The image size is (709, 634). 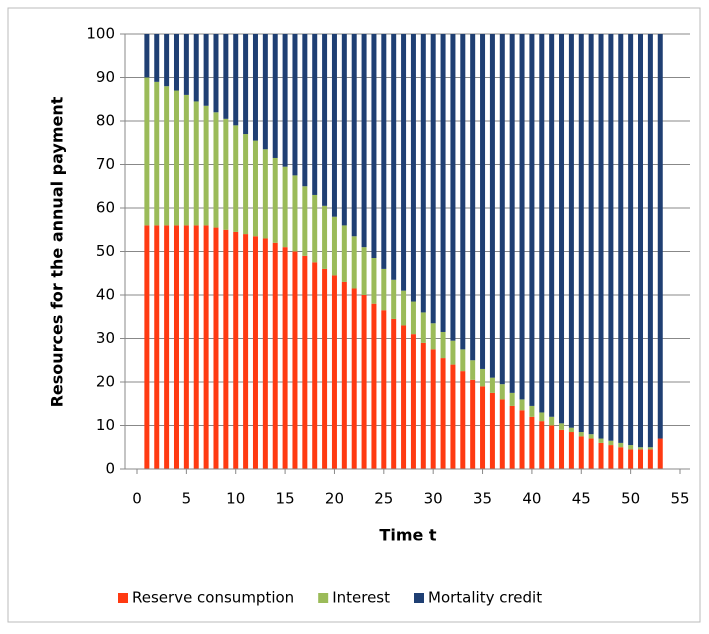 What do you see at coordinates (334, 499) in the screenshot?
I see `x-tick-label: 20` at bounding box center [334, 499].